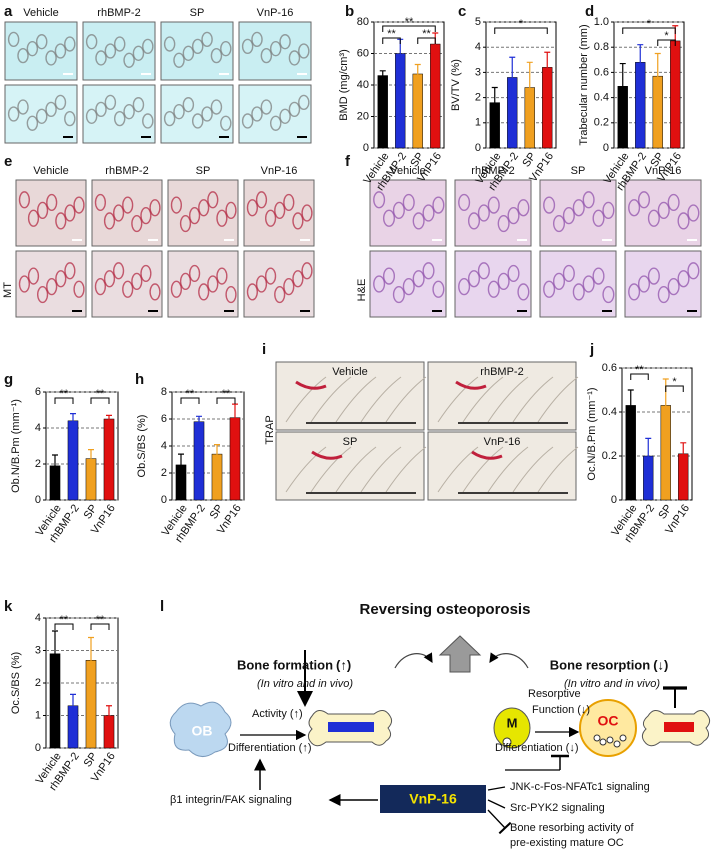 Image resolution: width=717 pixels, height=852 pixels. Describe the element at coordinates (162, 606) in the screenshot. I see `panel-letter: l` at that location.